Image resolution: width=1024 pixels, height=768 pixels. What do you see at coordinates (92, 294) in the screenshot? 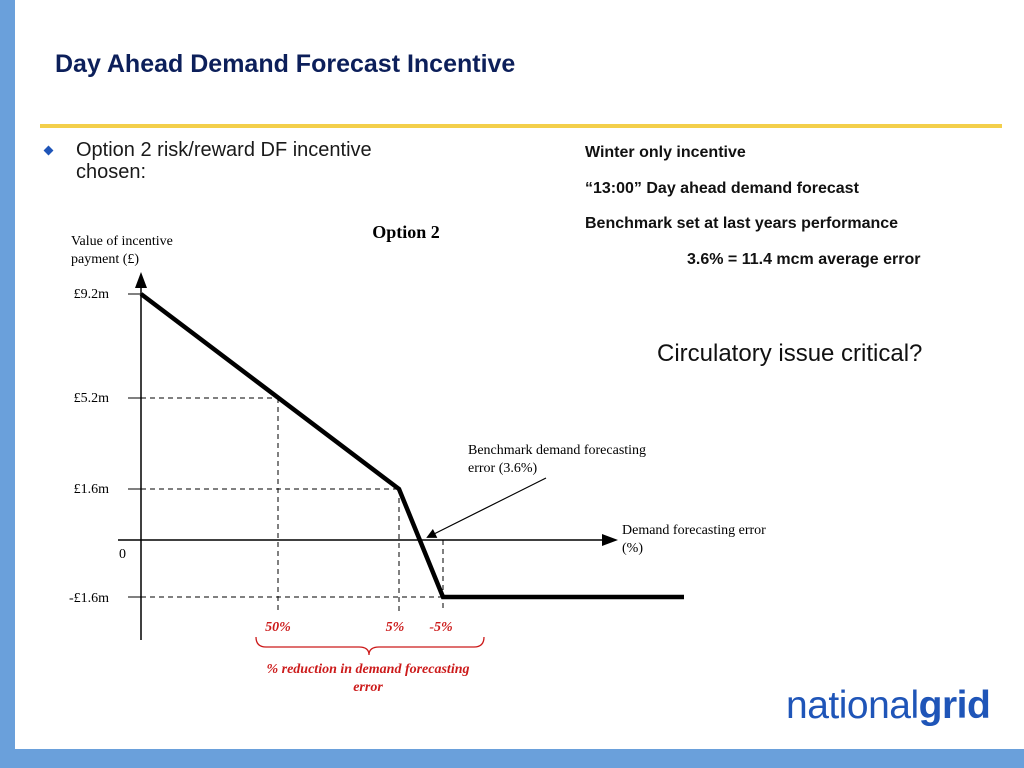
I see `y-tick-label: £9.2m` at bounding box center [92, 294].